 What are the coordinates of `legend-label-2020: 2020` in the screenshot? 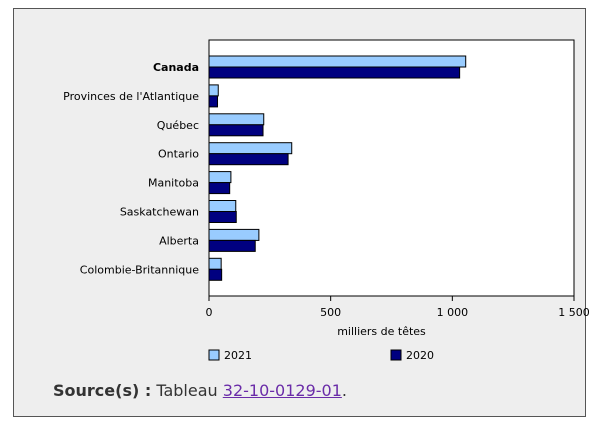 It's located at (420, 355).